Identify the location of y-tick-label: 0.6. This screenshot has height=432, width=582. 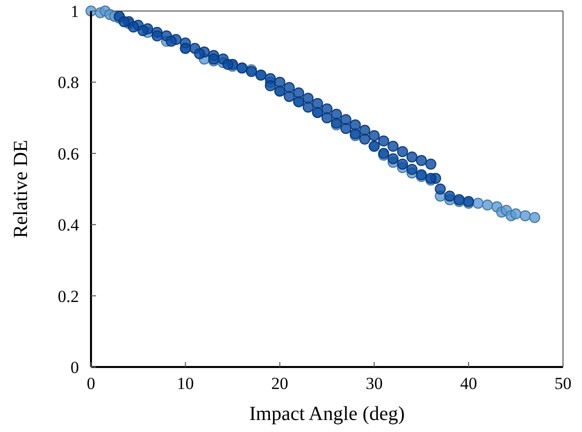
(68, 154).